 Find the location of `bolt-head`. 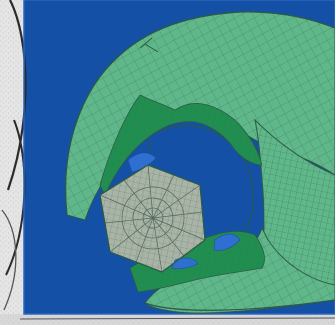

bolt-head is located at coordinates (152, 218).